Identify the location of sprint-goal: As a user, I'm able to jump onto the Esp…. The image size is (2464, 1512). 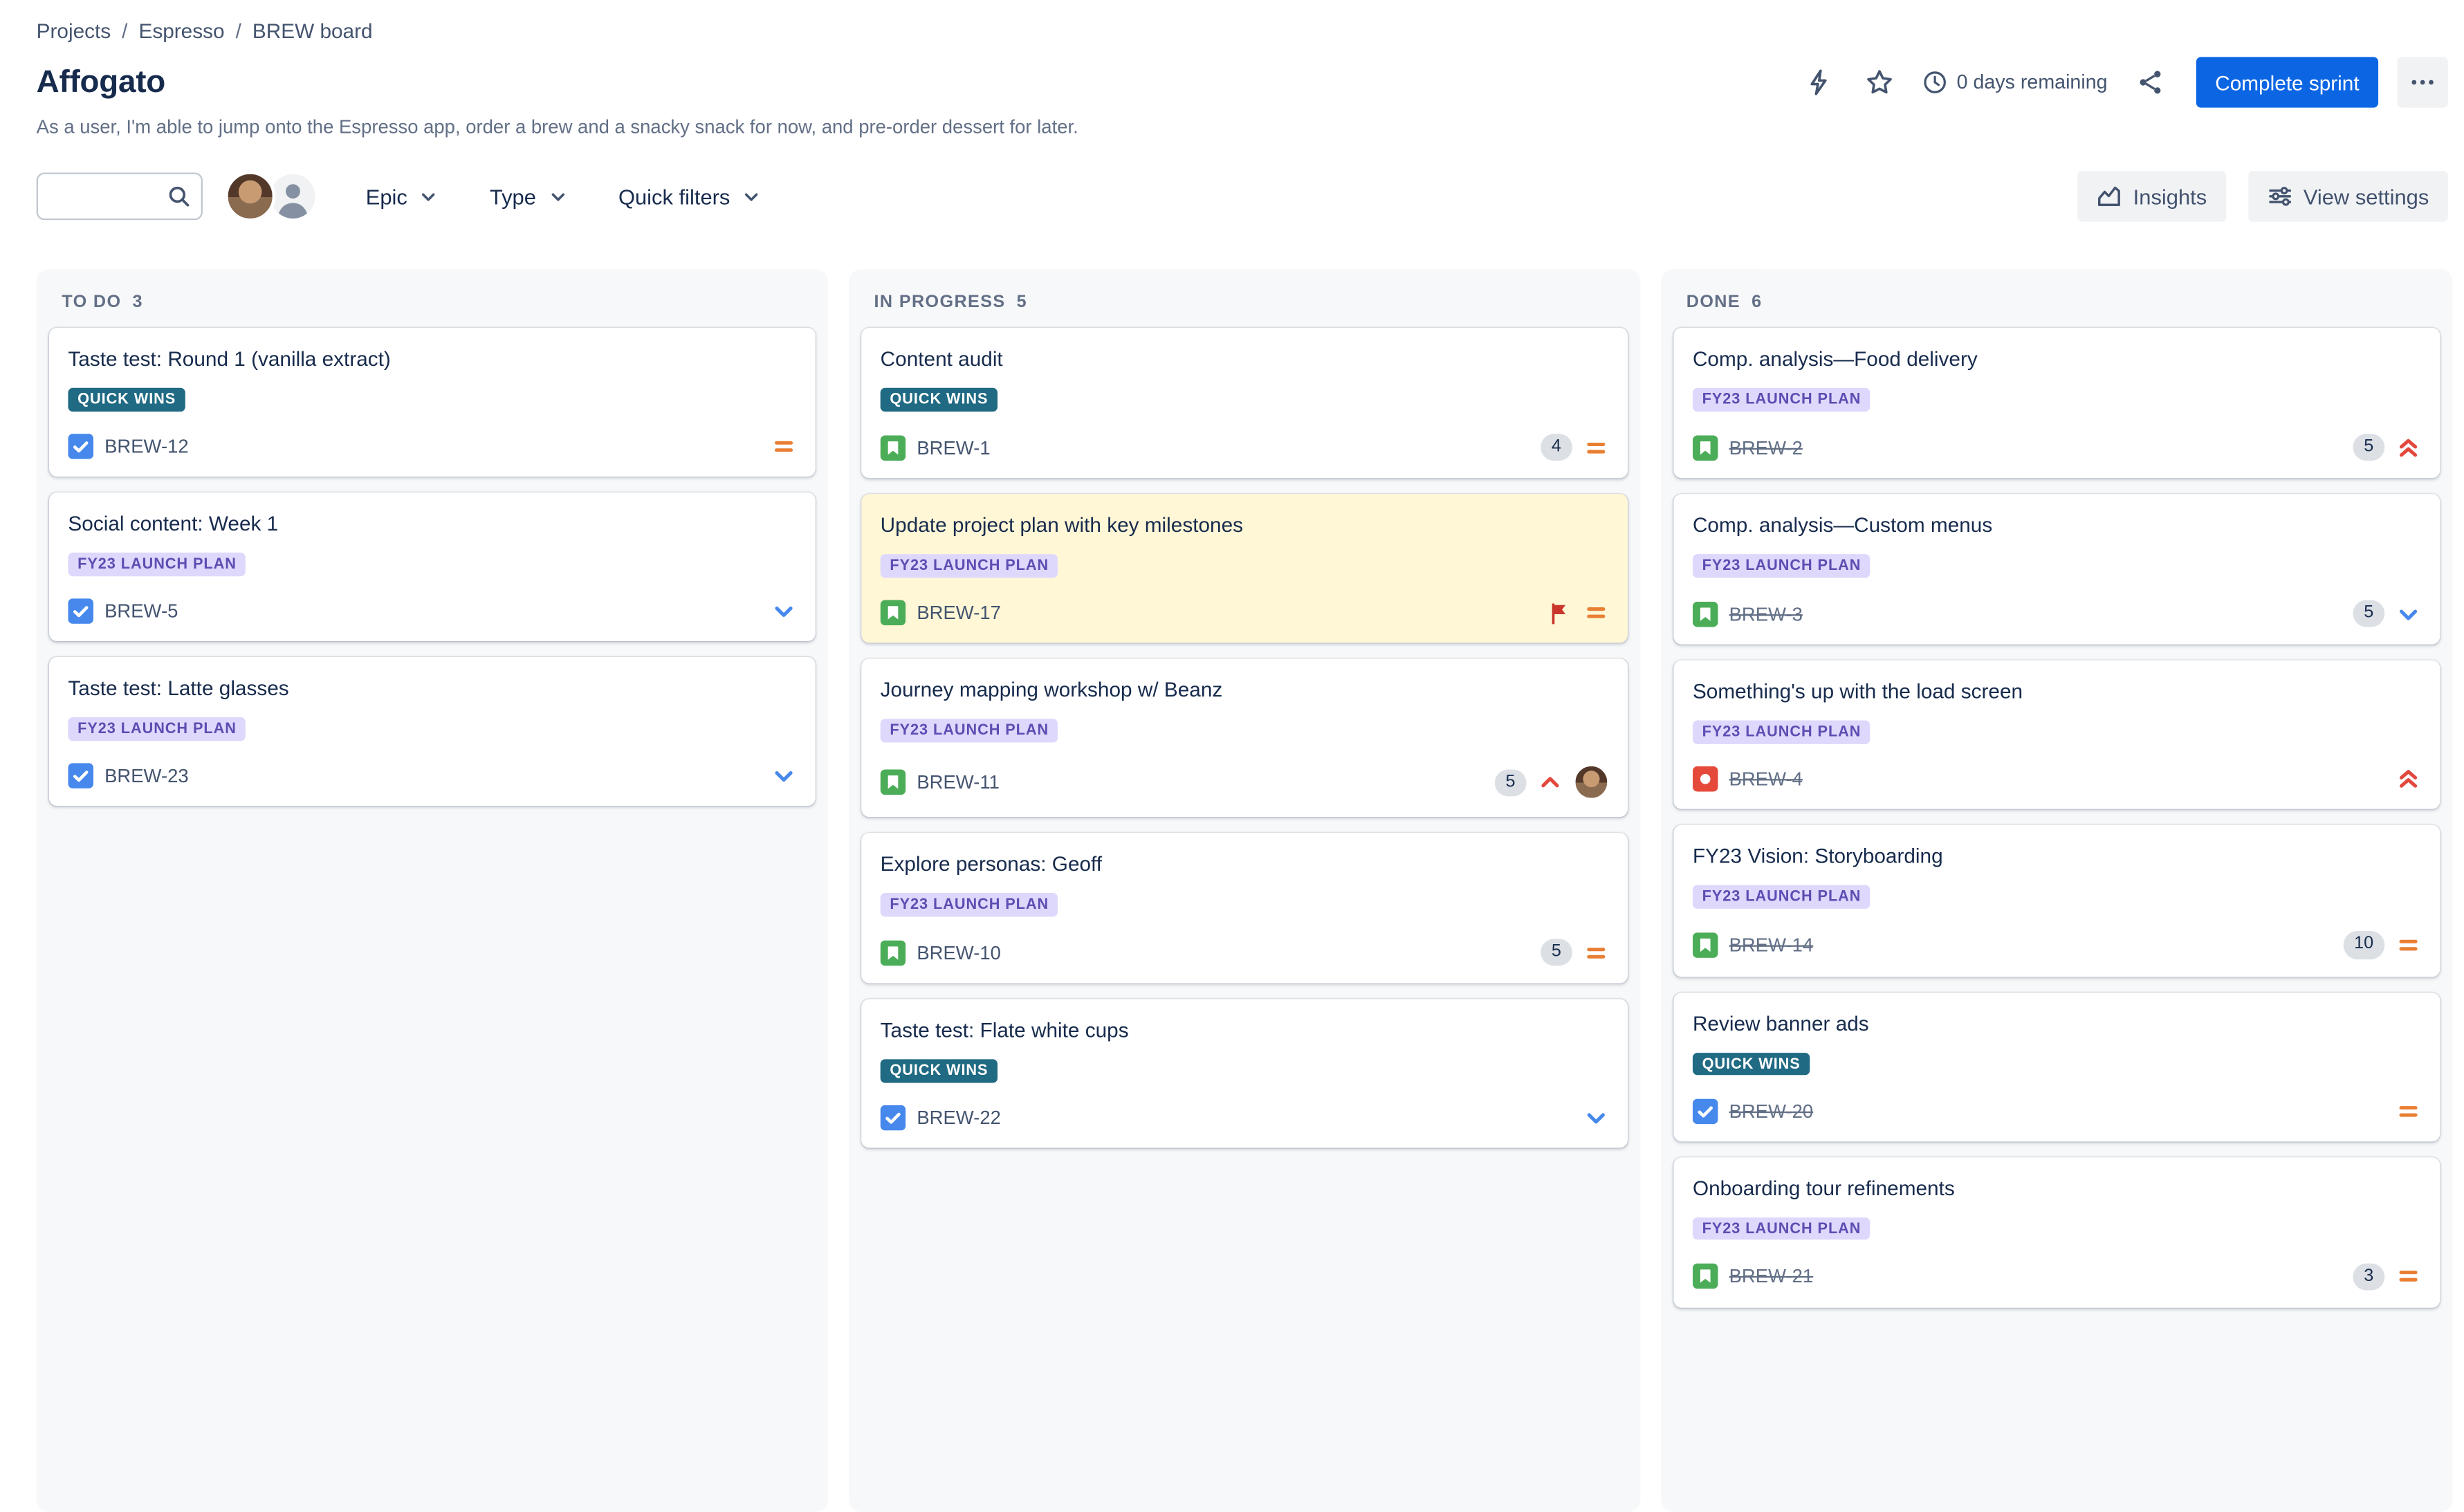
(557, 127).